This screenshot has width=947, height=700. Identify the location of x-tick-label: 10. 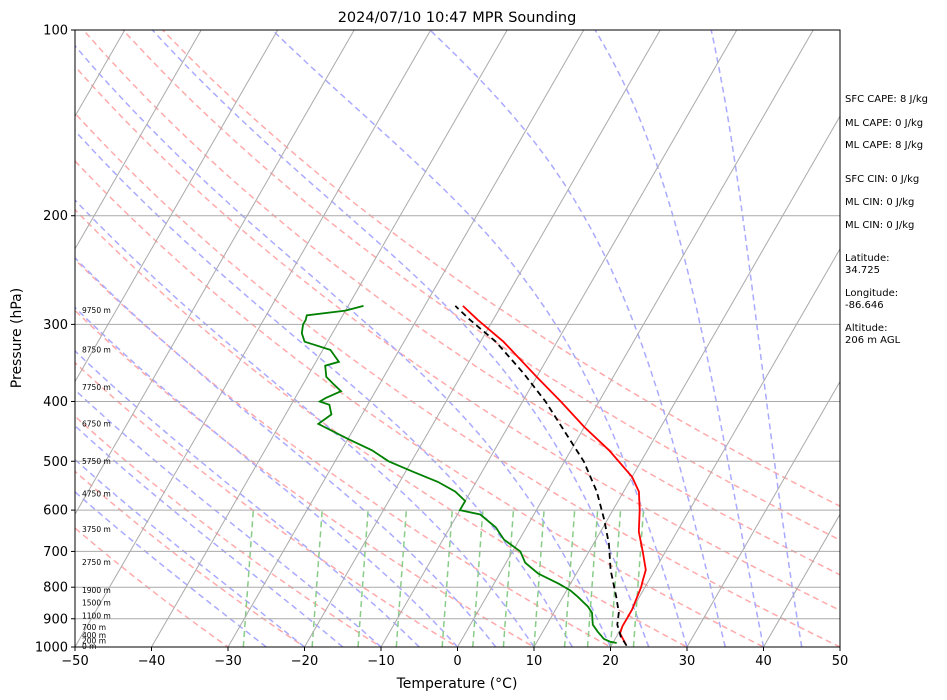
(534, 661).